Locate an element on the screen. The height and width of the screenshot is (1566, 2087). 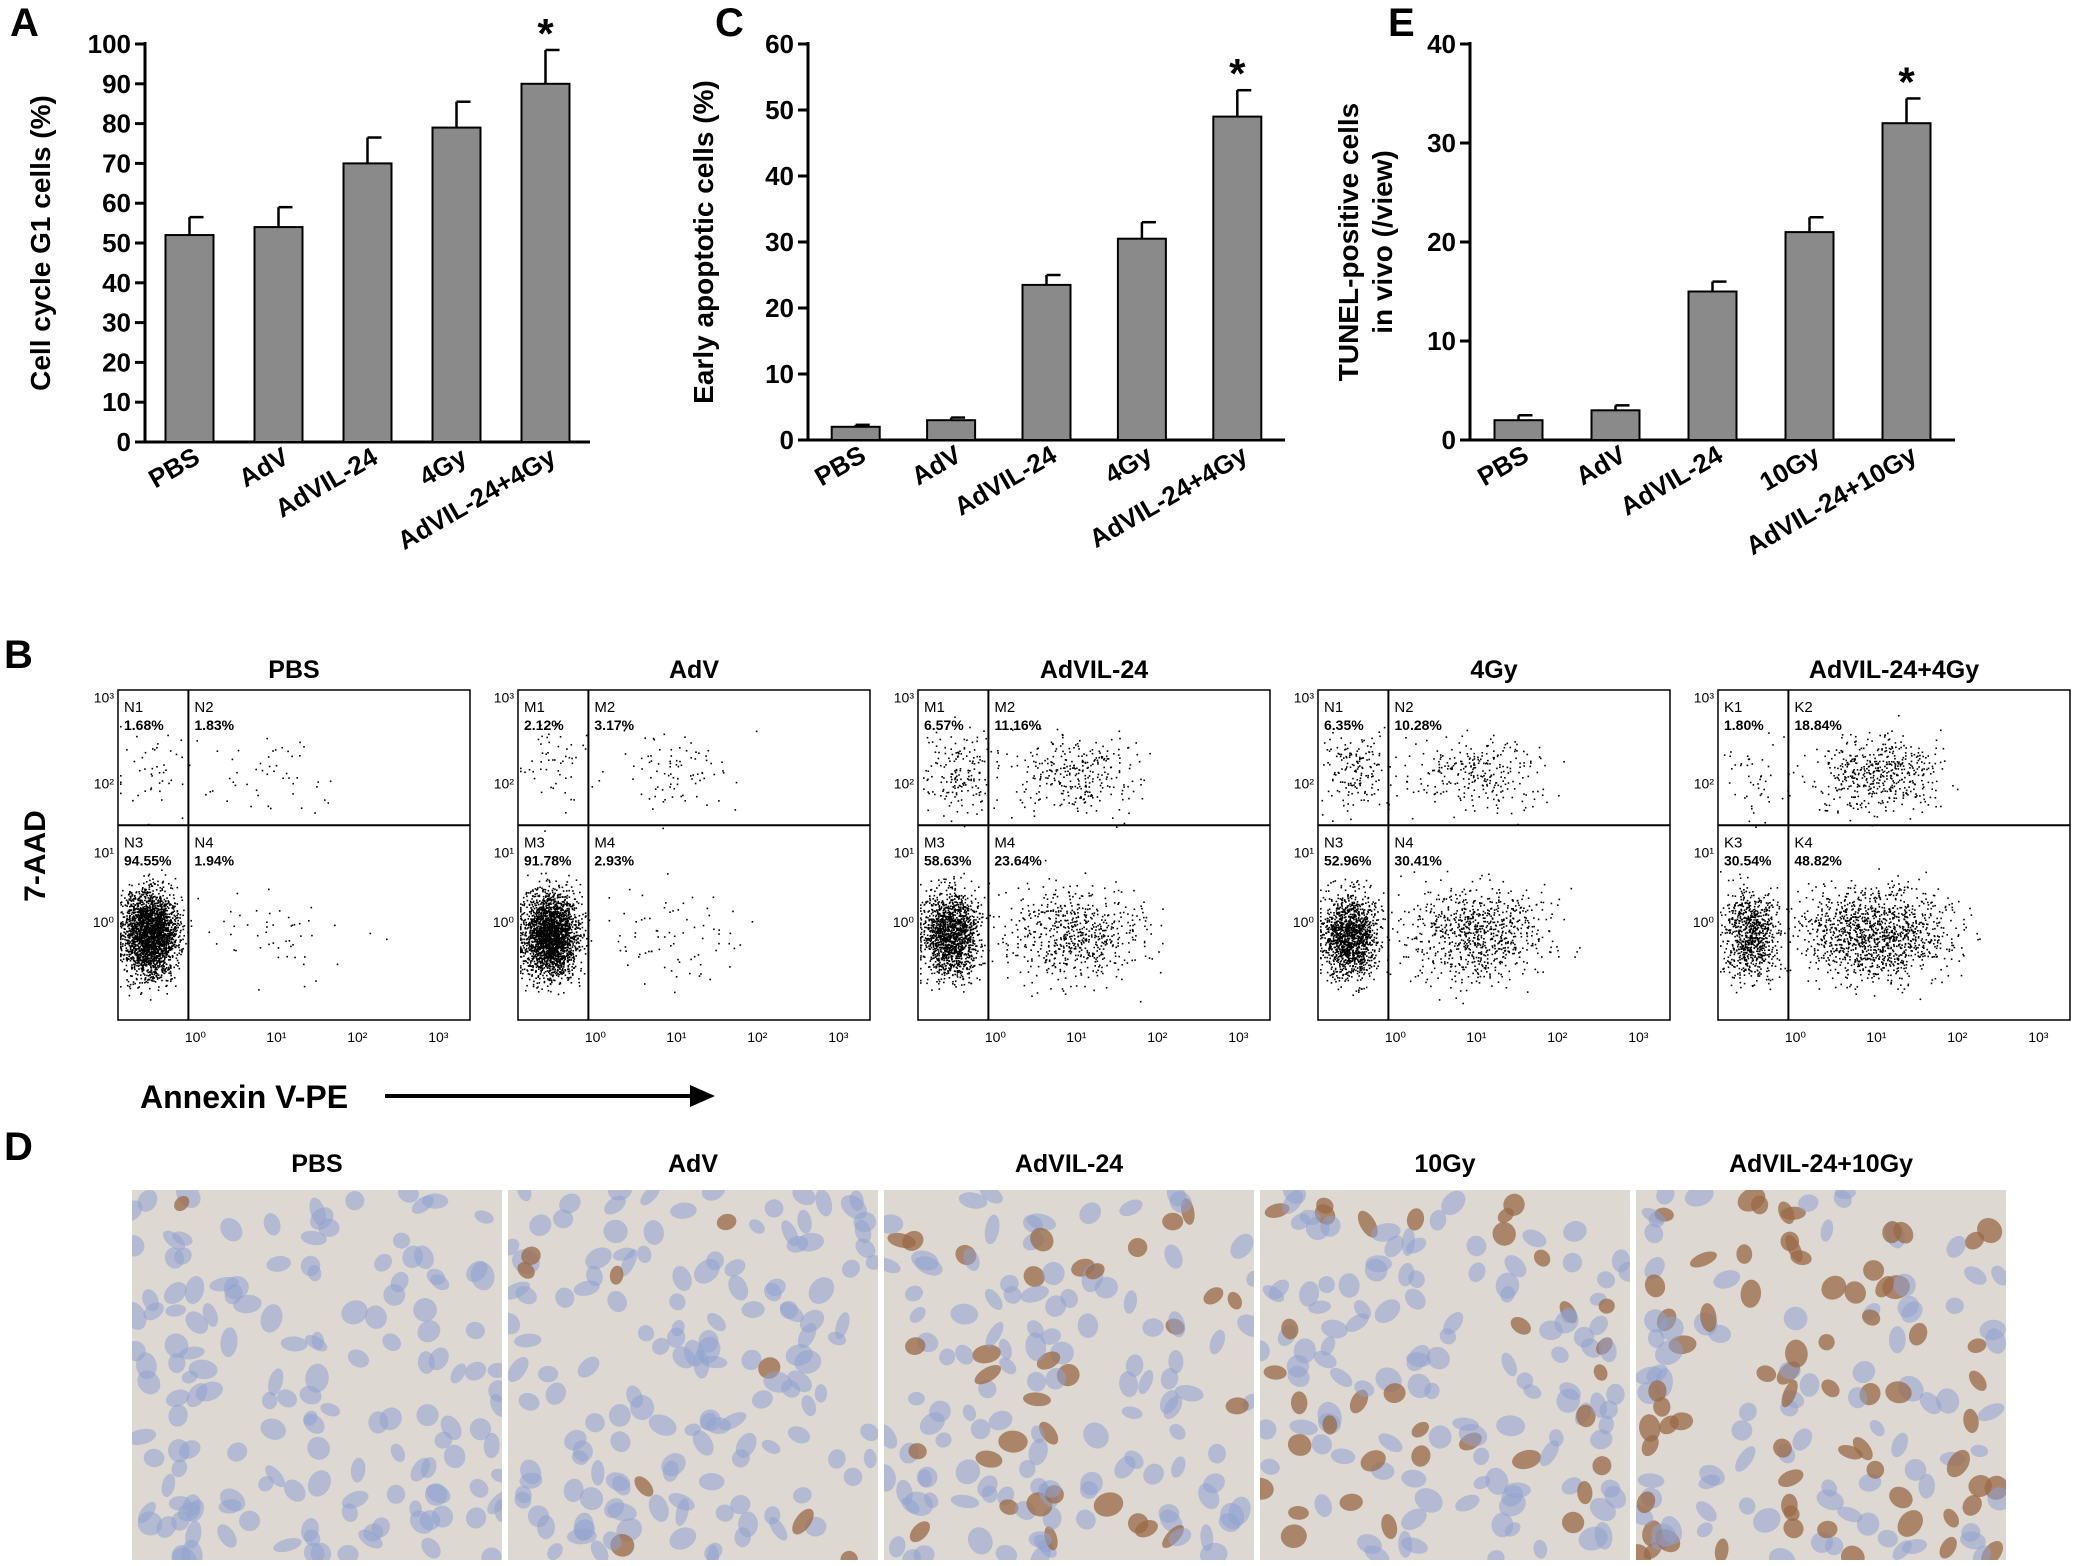
y-tick-label: 50 is located at coordinates (779, 110).